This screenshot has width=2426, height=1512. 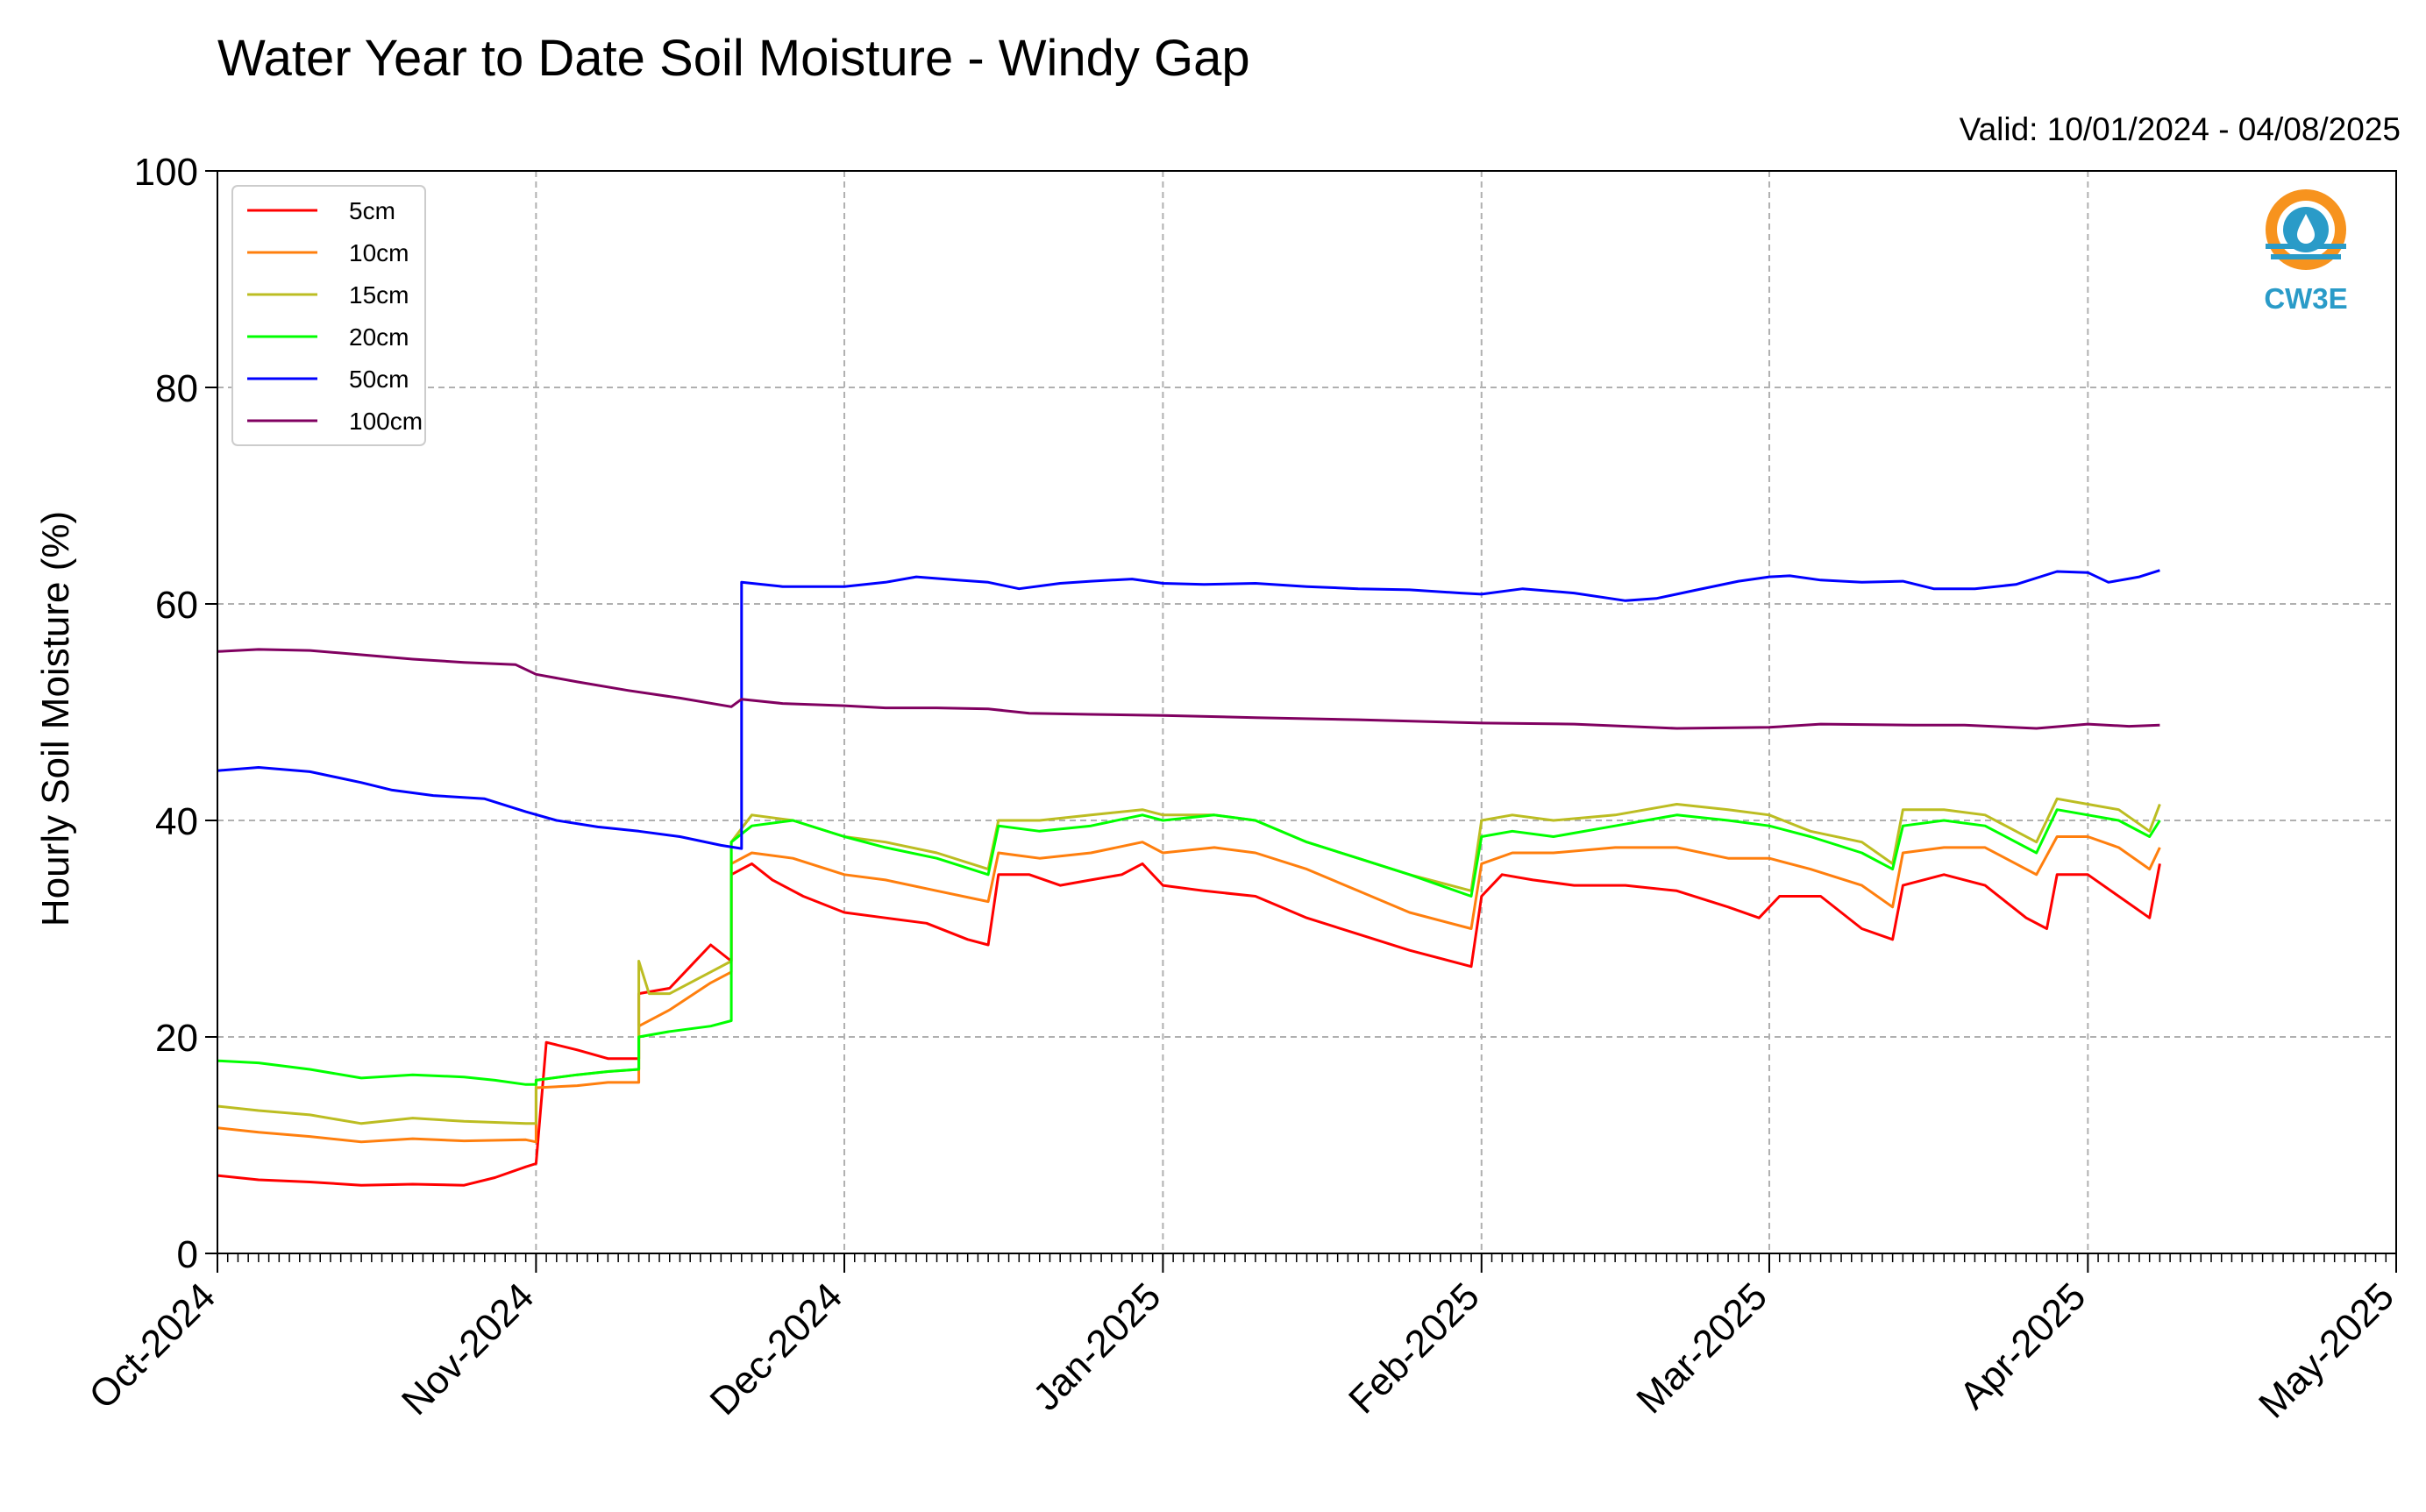 What do you see at coordinates (152, 1345) in the screenshot?
I see `x-tick-label: Oct-2024` at bounding box center [152, 1345].